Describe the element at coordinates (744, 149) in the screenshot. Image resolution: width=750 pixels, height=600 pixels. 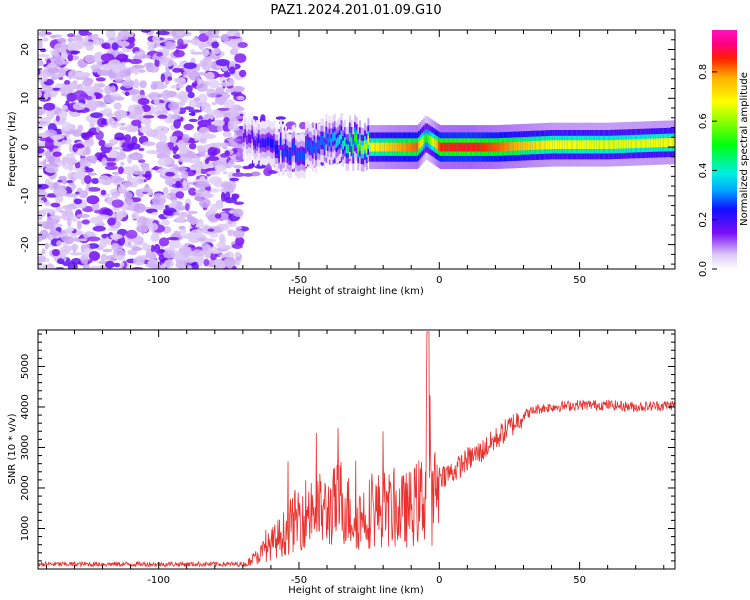
I see `colorbar-label: Normalized spectral amplitude` at that location.